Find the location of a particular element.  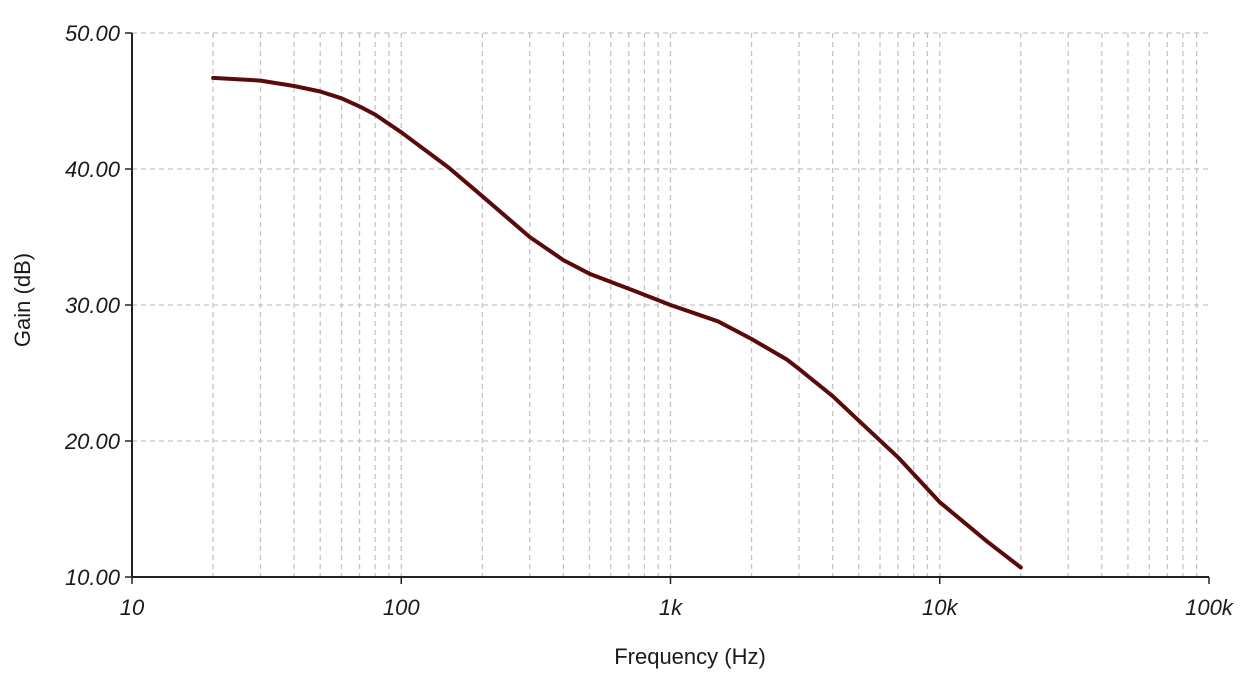

y-axis-title: Gain (dB) is located at coordinates (22, 300).